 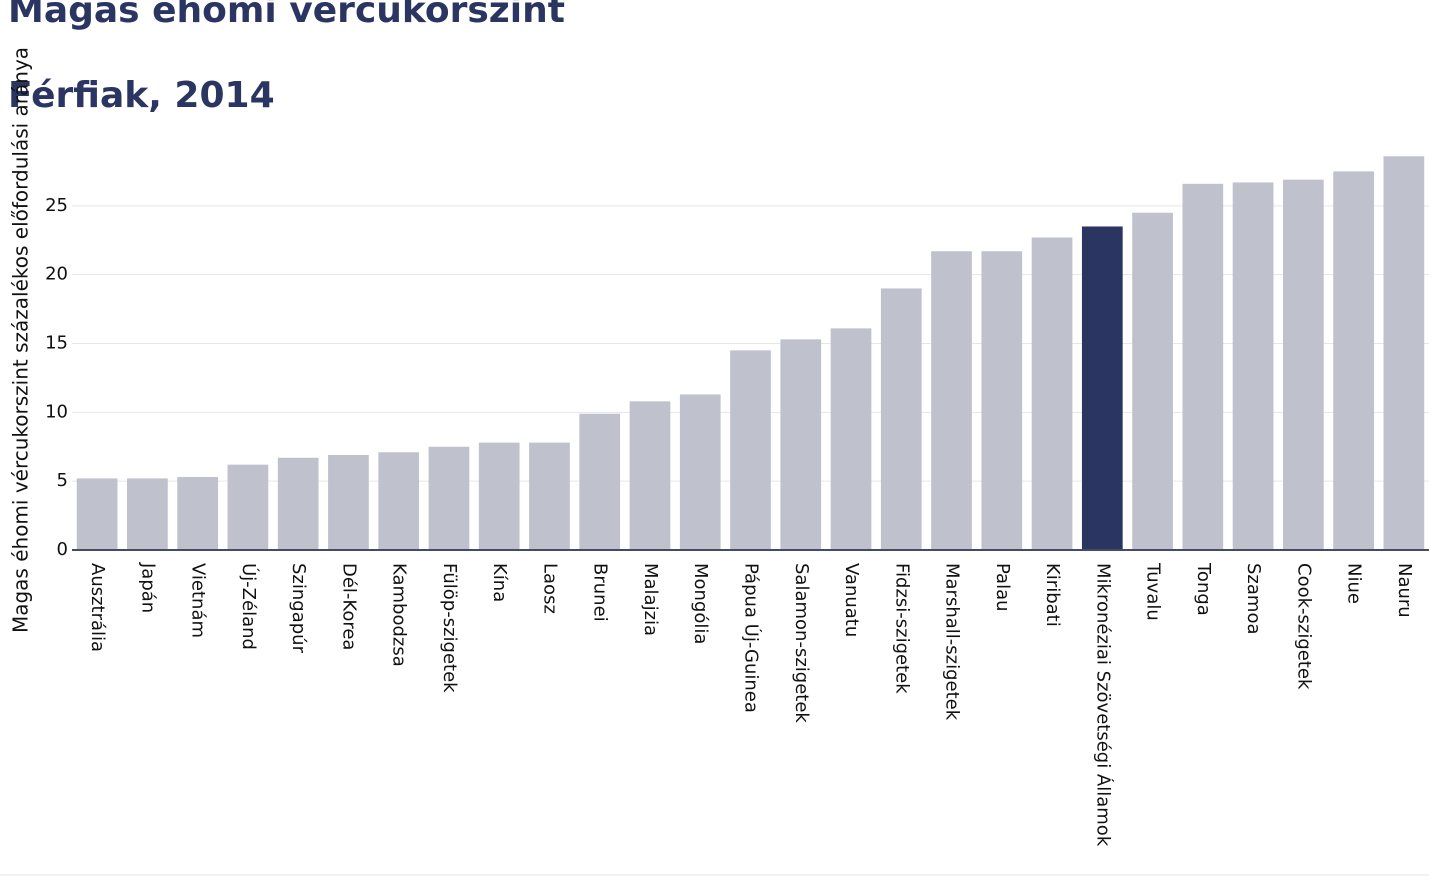 I want to click on y-tick-label: 25, so click(x=56, y=205).